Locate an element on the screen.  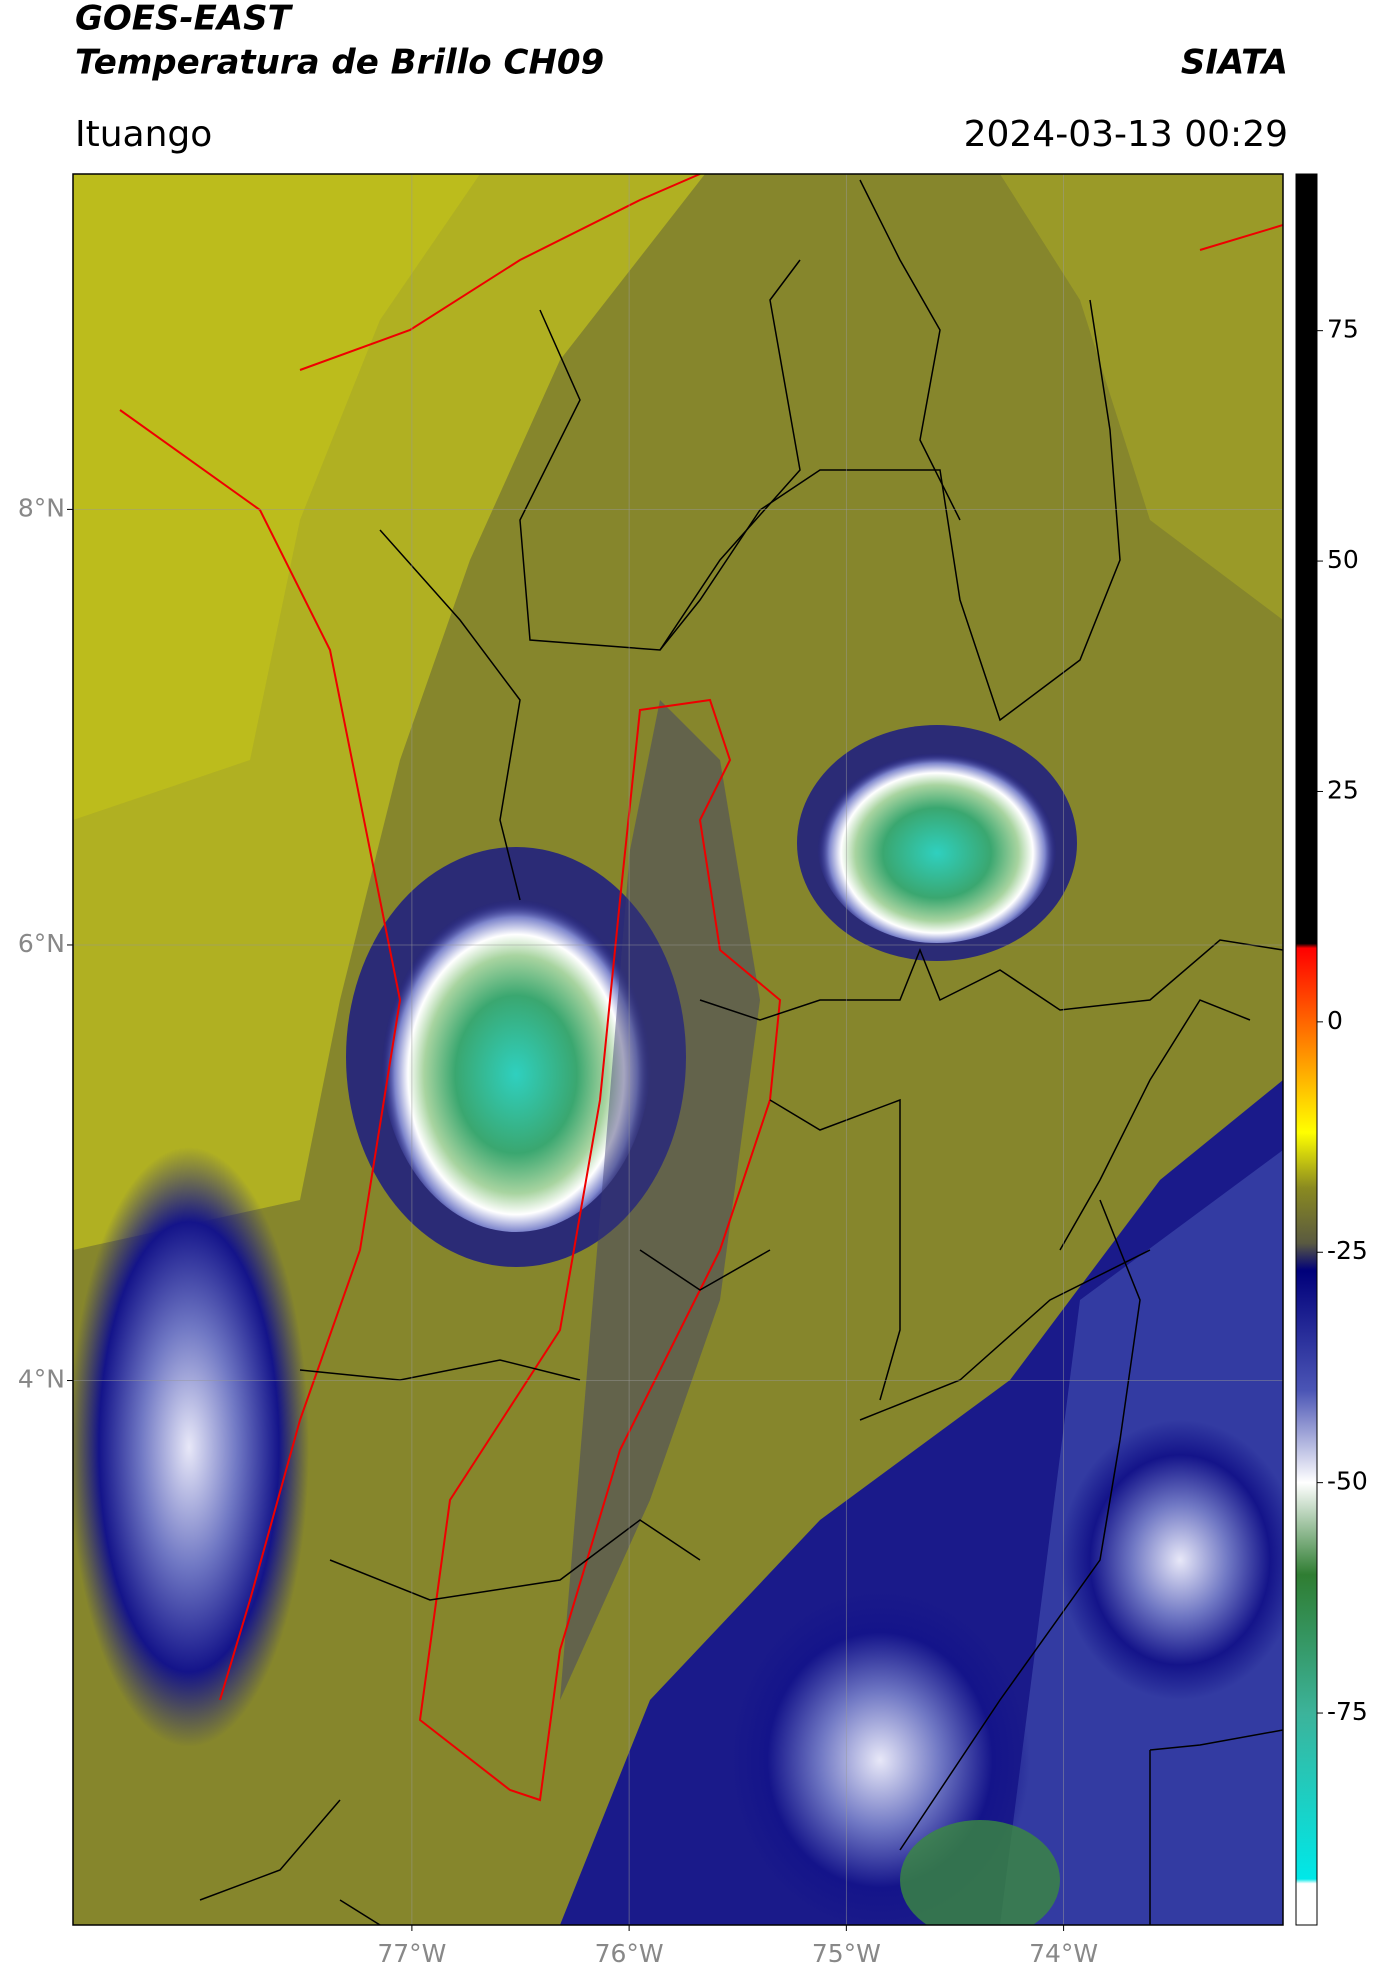
org: SIATA is located at coordinates (1234, 63).